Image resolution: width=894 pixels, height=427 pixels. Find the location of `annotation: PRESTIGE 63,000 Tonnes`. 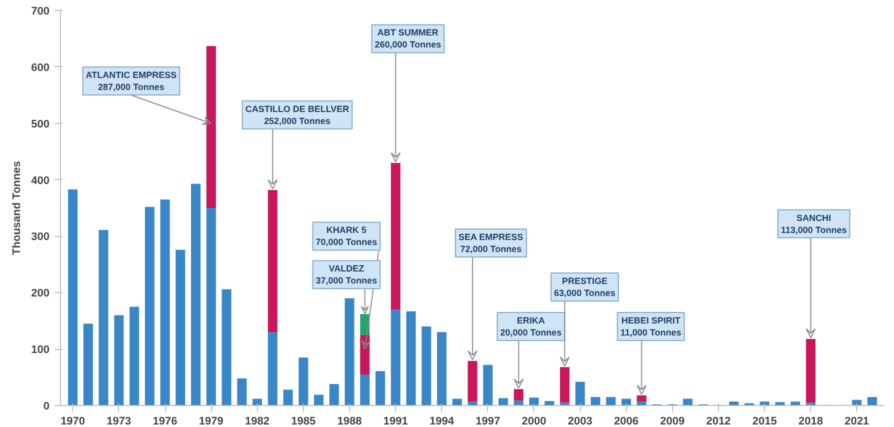

annotation: PRESTIGE 63,000 Tonnes is located at coordinates (585, 287).